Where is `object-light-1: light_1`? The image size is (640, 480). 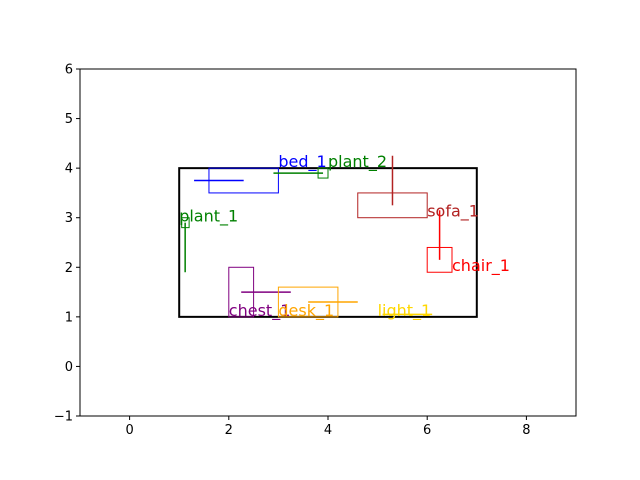
object-light-1: light_1 is located at coordinates (405, 311).